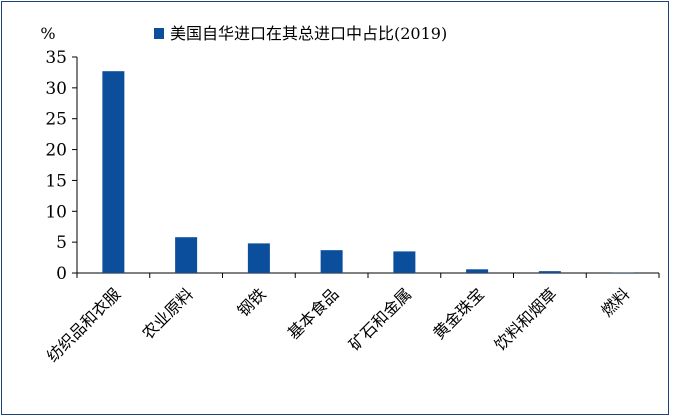  I want to click on x-tick-label: 纺织品和衣服, so click(83, 324).